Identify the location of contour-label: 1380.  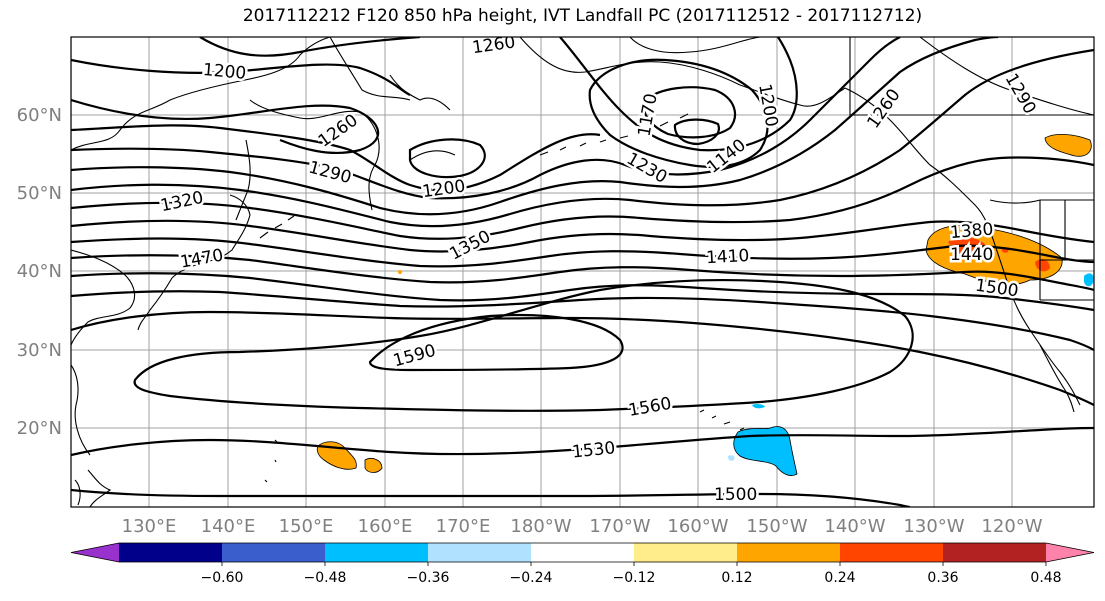
(971, 231).